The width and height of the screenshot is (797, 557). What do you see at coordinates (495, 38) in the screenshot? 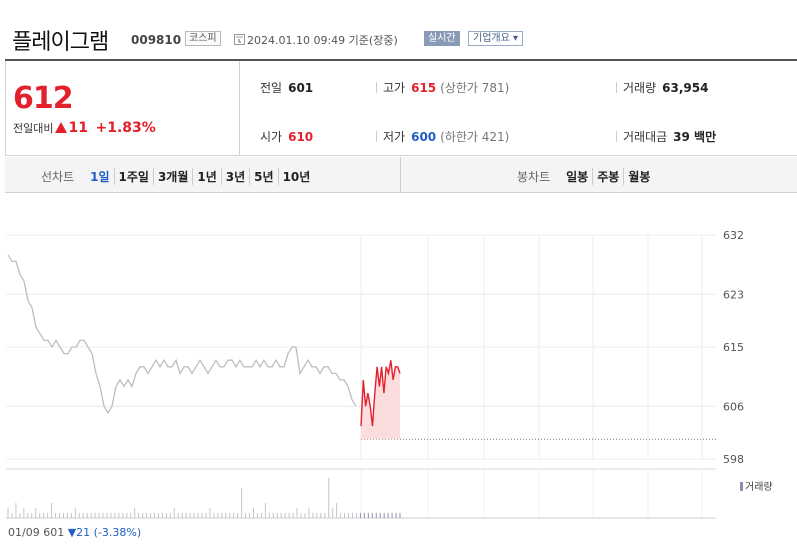
I see `company-info-button: 기업개요 ▾` at bounding box center [495, 38].